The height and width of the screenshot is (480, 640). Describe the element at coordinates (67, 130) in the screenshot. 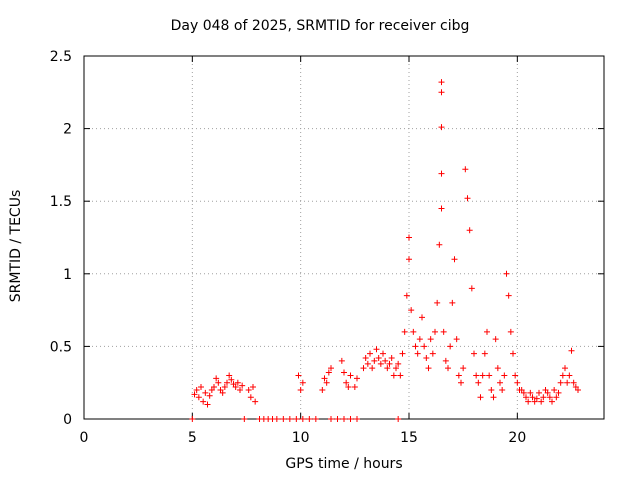

I see `y-tick-label: 2` at that location.